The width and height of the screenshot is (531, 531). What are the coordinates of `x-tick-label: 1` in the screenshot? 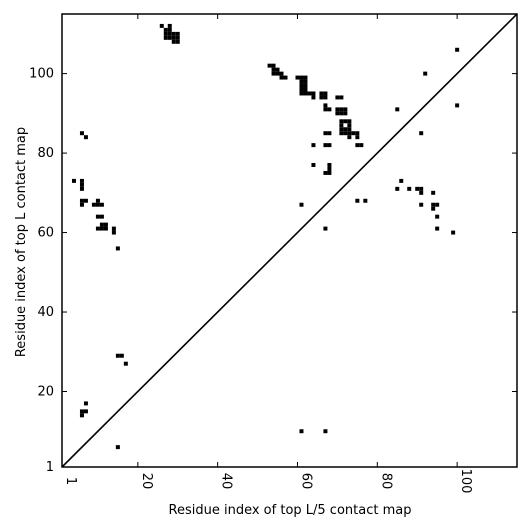 It's located at (70, 481).